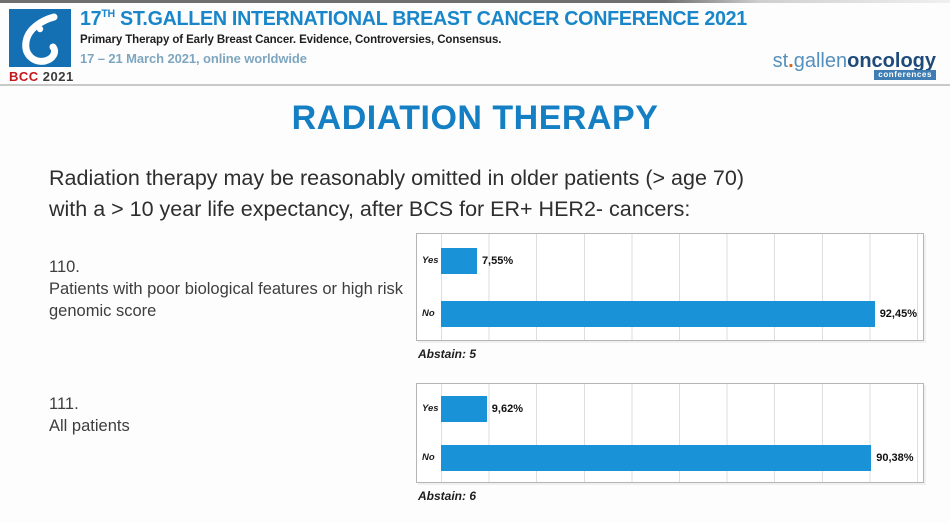  I want to click on swan-icon, so click(40, 39).